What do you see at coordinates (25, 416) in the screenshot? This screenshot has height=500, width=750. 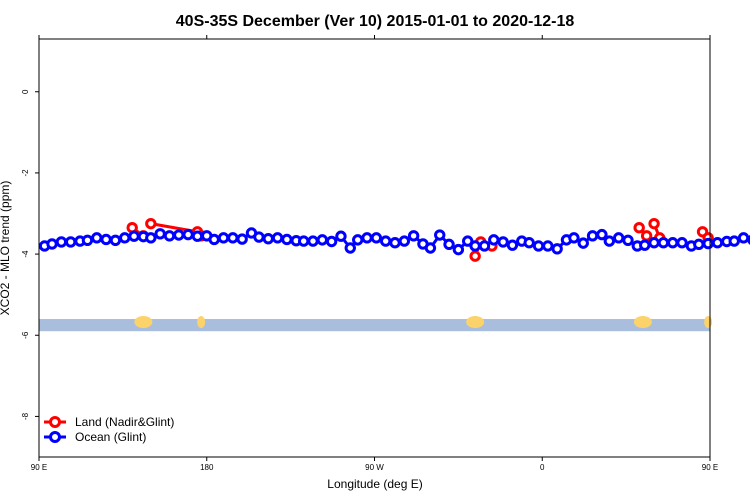 I see `y-tick-label: -8` at bounding box center [25, 416].